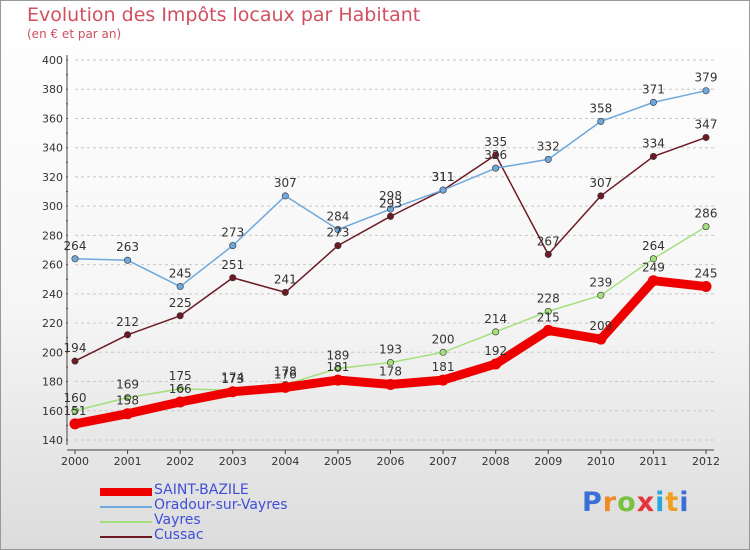  What do you see at coordinates (646, 502) in the screenshot?
I see `logo-letter: x` at bounding box center [646, 502].